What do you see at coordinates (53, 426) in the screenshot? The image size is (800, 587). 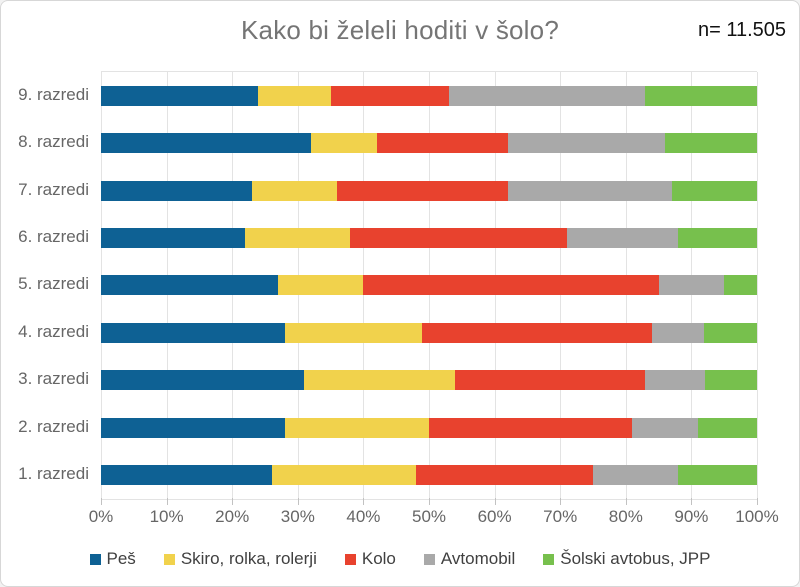 I see `y-axis-category-label: 2. razredi` at bounding box center [53, 426].